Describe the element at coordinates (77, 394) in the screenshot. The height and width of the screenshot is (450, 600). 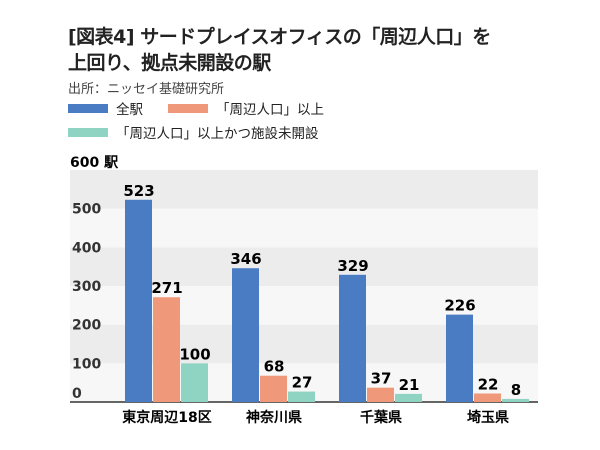
I see `y-tick-label: 0` at that location.